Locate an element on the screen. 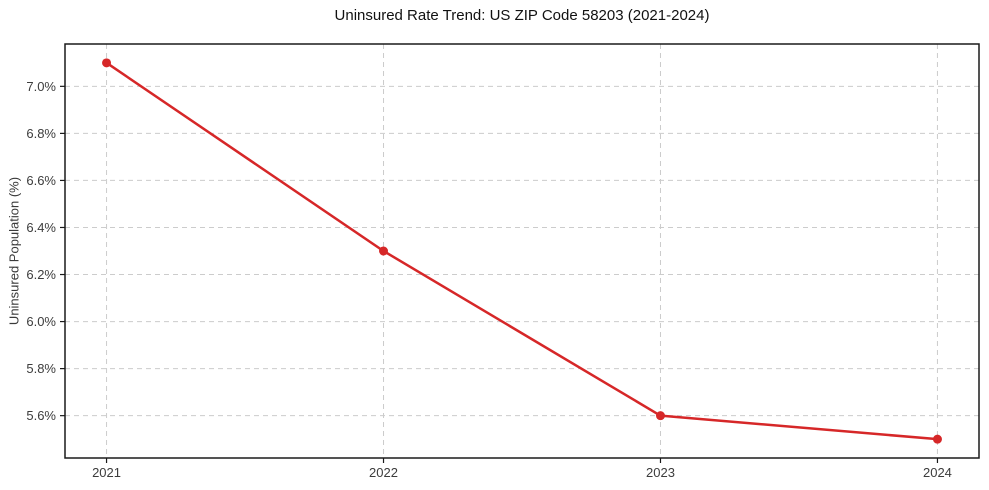 The image size is (989, 490). y-tick-label: 5.8% is located at coordinates (41, 368).